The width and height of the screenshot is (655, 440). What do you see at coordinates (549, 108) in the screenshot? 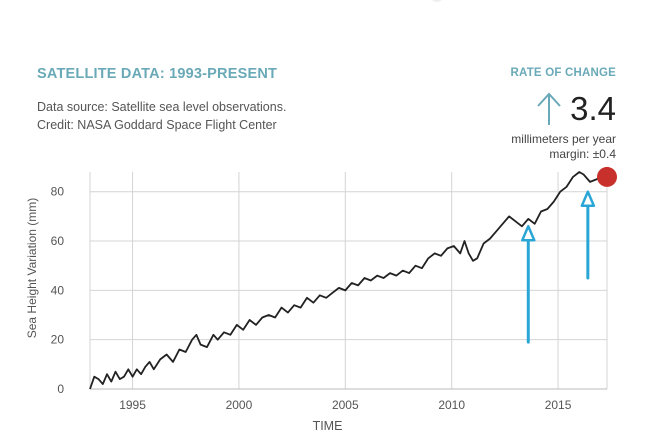
I see `up-arrow-icon` at bounding box center [549, 108].